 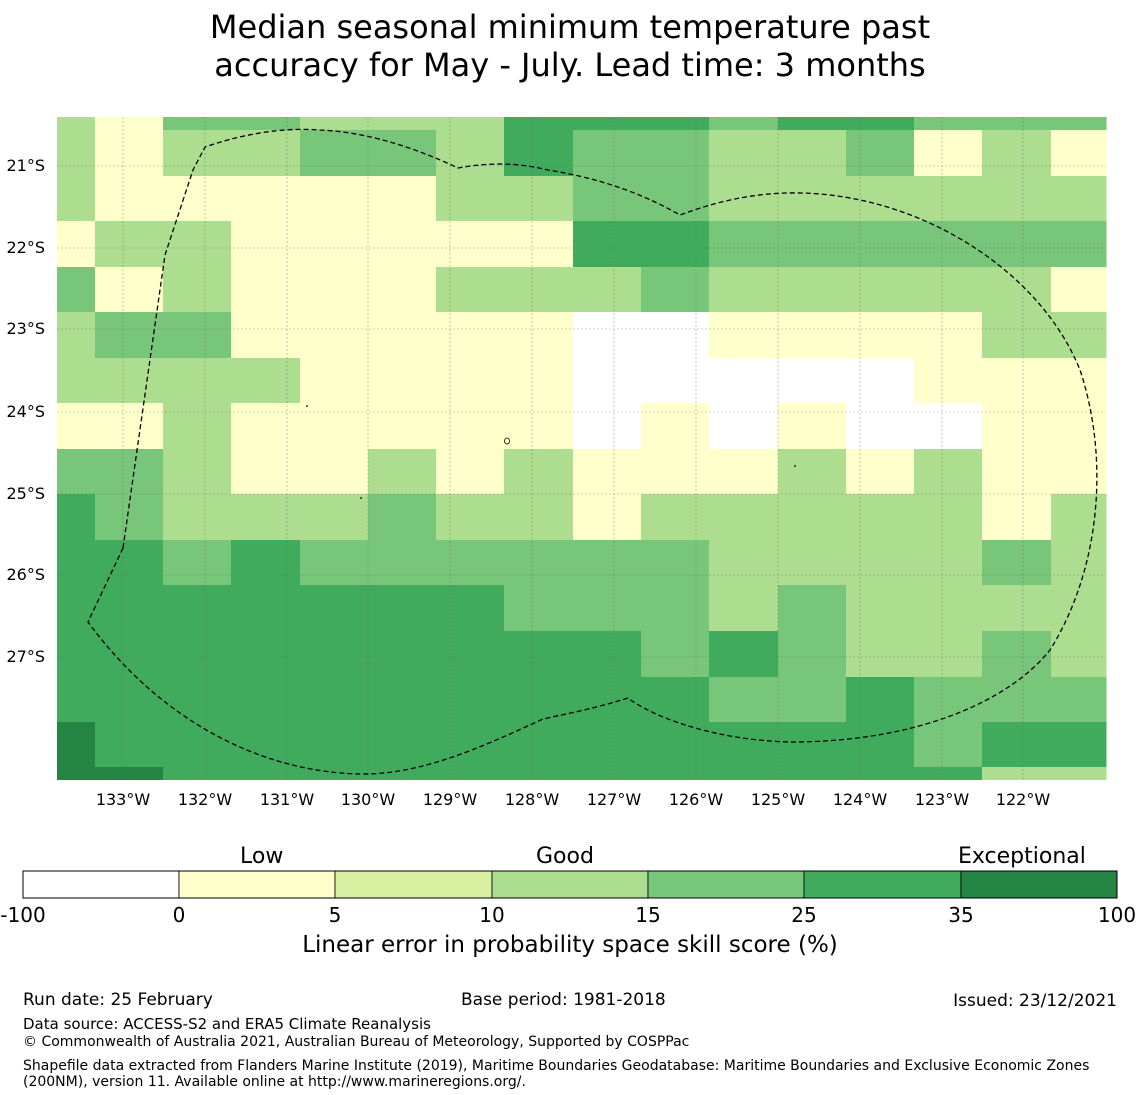 I want to click on latitude-label: 23°S, so click(x=25, y=328).